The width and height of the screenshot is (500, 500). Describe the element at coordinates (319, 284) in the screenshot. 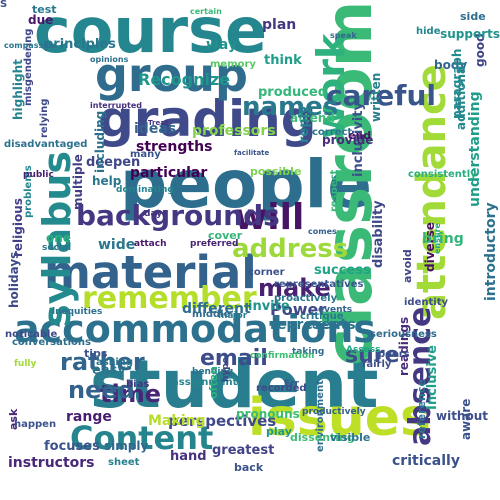

I see `word-representatives: representatives` at that location.